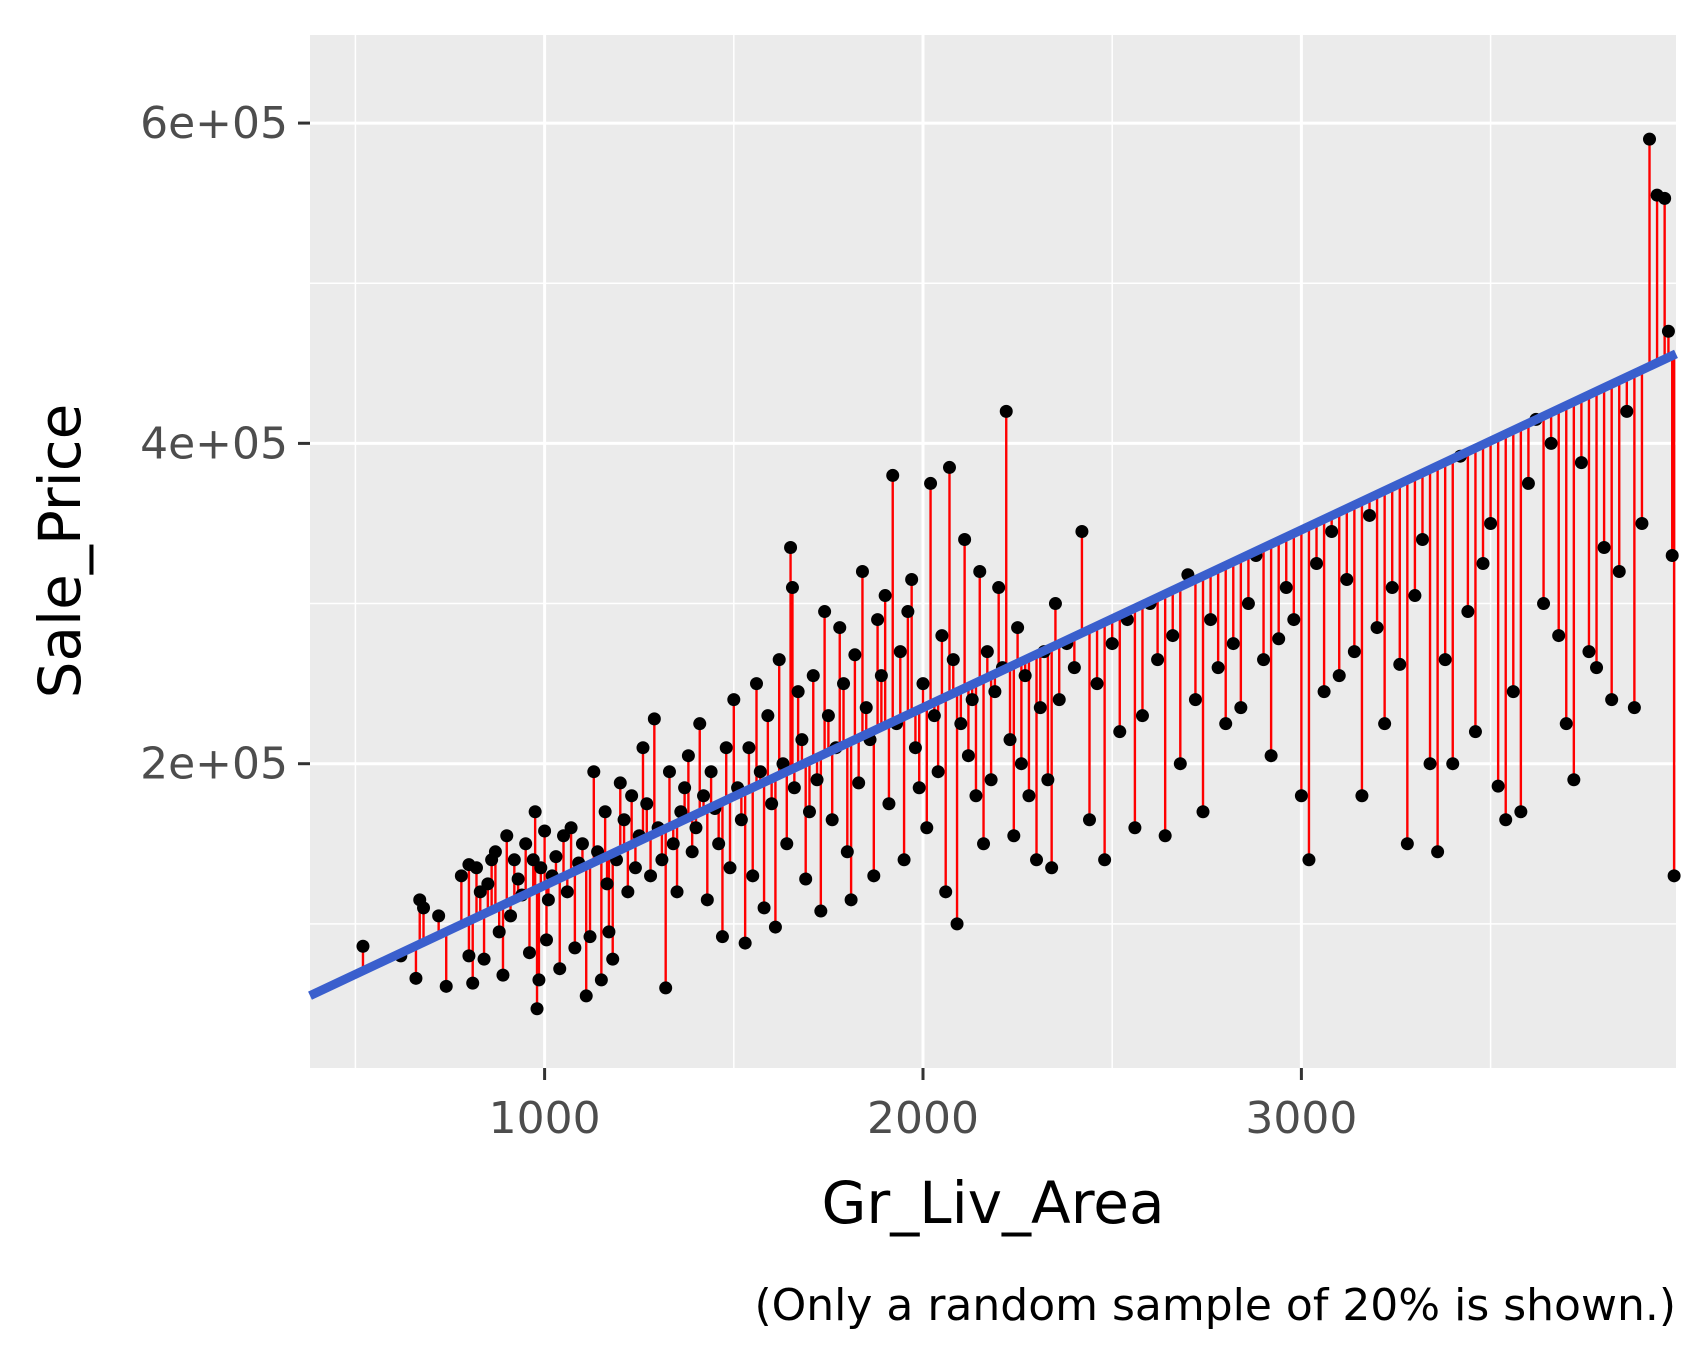 This screenshot has width=1700, height=1360. What do you see at coordinates (992, 1203) in the screenshot?
I see `x-axis-title: Gr_Liv_Area` at bounding box center [992, 1203].